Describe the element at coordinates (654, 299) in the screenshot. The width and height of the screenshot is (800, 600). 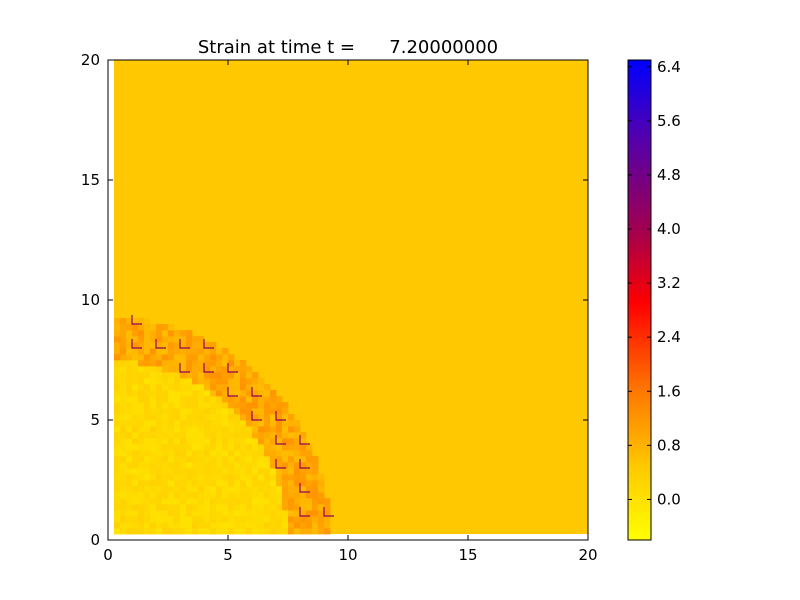
I see `colorbar: 0.0 0.8 1.6 2.4 3.2 4.0 4.8 5.6 6.4` at that location.